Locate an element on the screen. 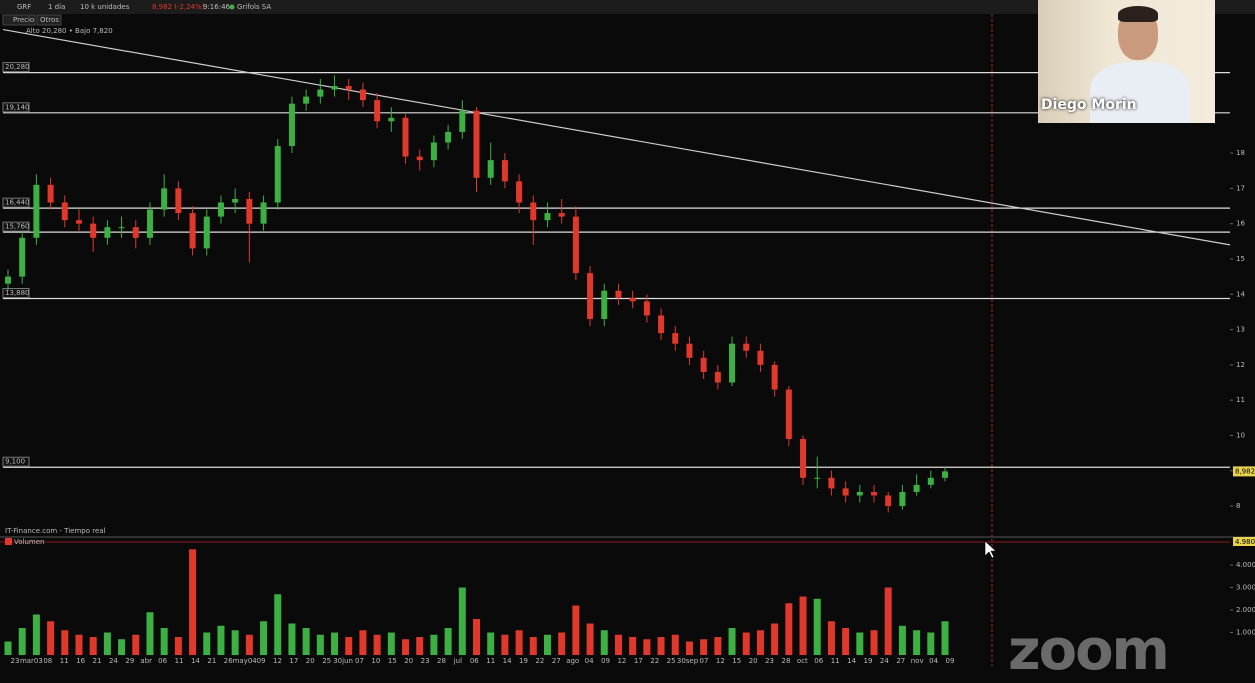 This screenshot has height=683, width=1255. x-tick-label: 21 is located at coordinates (211, 661).